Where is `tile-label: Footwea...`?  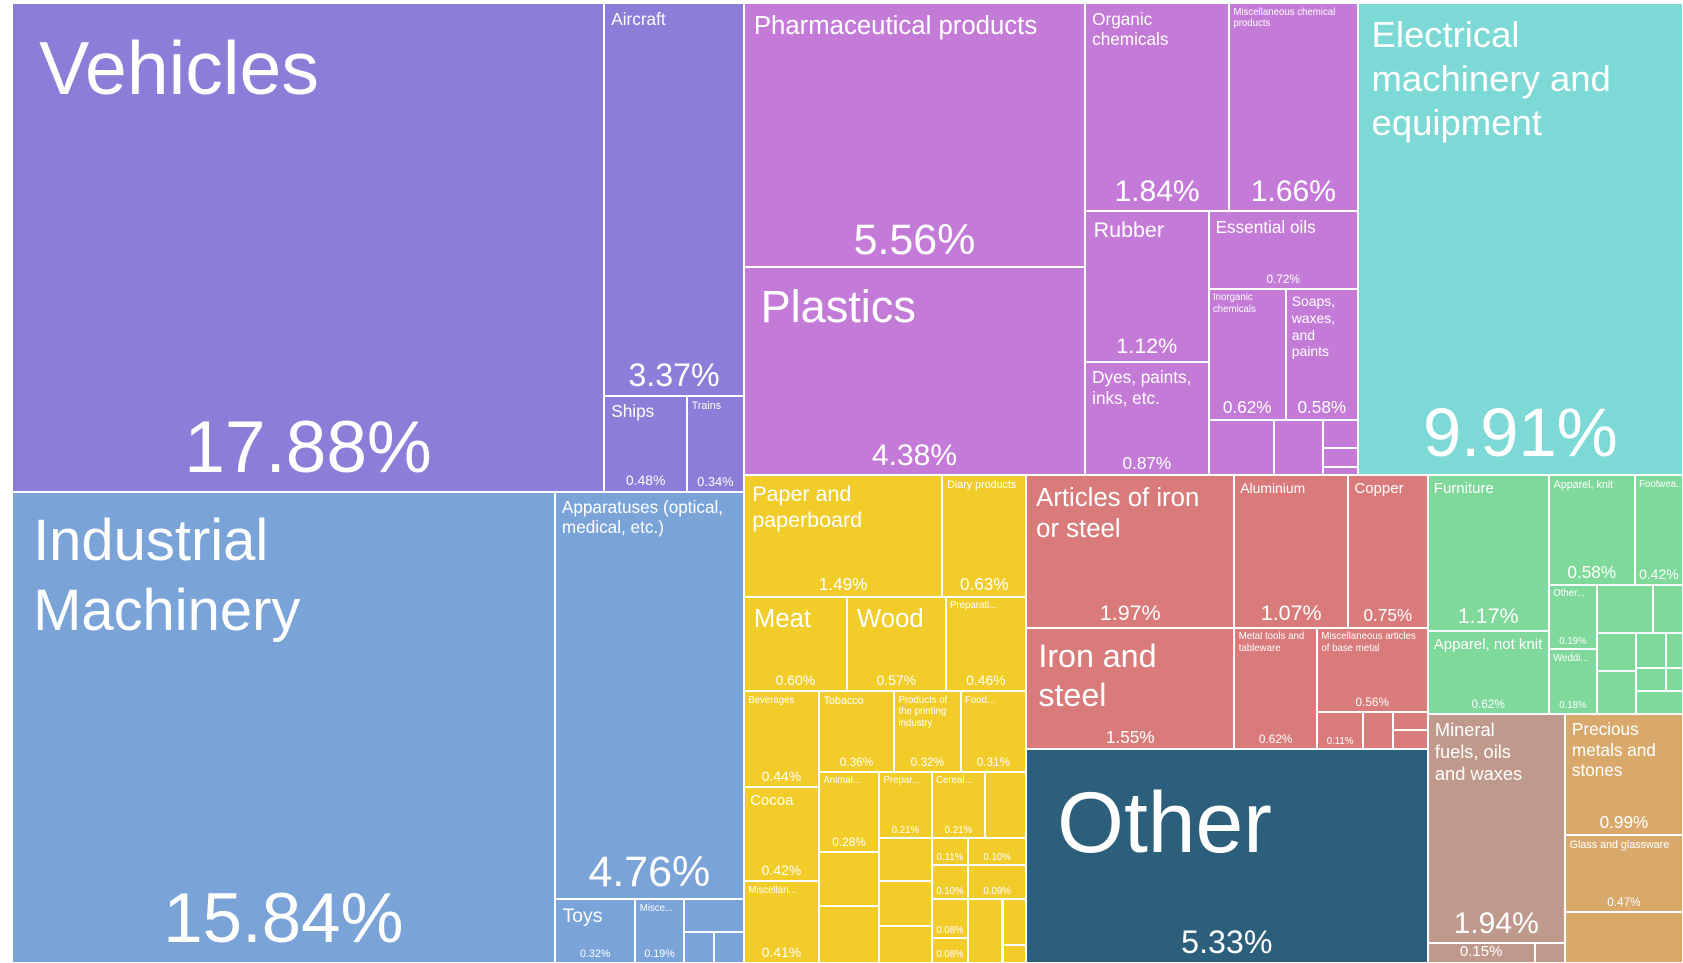 tile-label: Footwea... is located at coordinates (1661, 484).